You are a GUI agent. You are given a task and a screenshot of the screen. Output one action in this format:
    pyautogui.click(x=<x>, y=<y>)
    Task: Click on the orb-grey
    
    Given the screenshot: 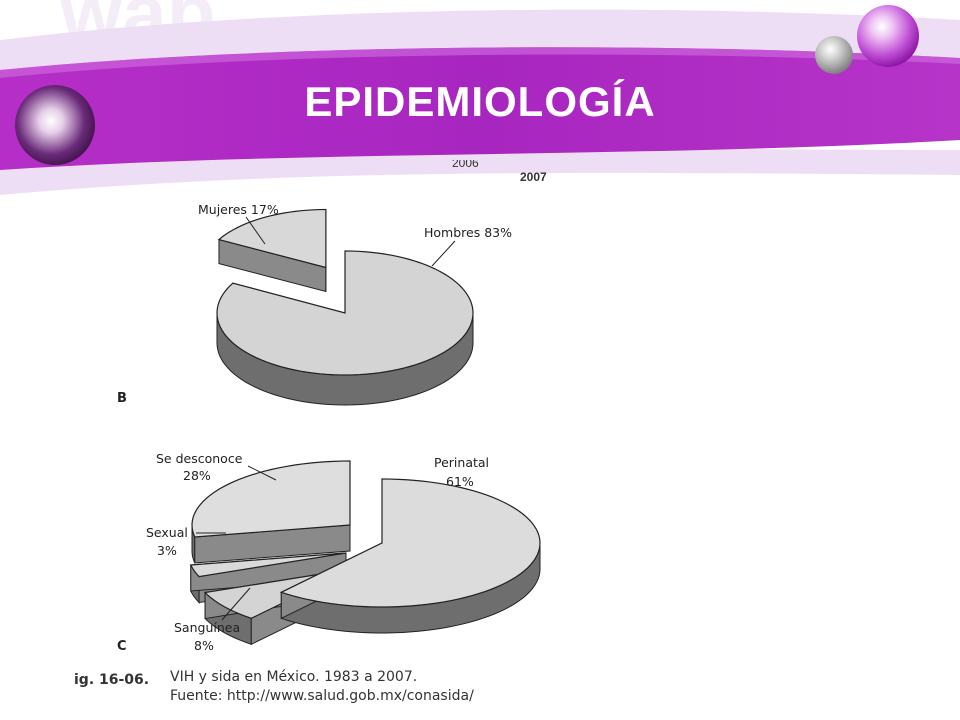 What is the action you would take?
    pyautogui.click(x=834, y=55)
    